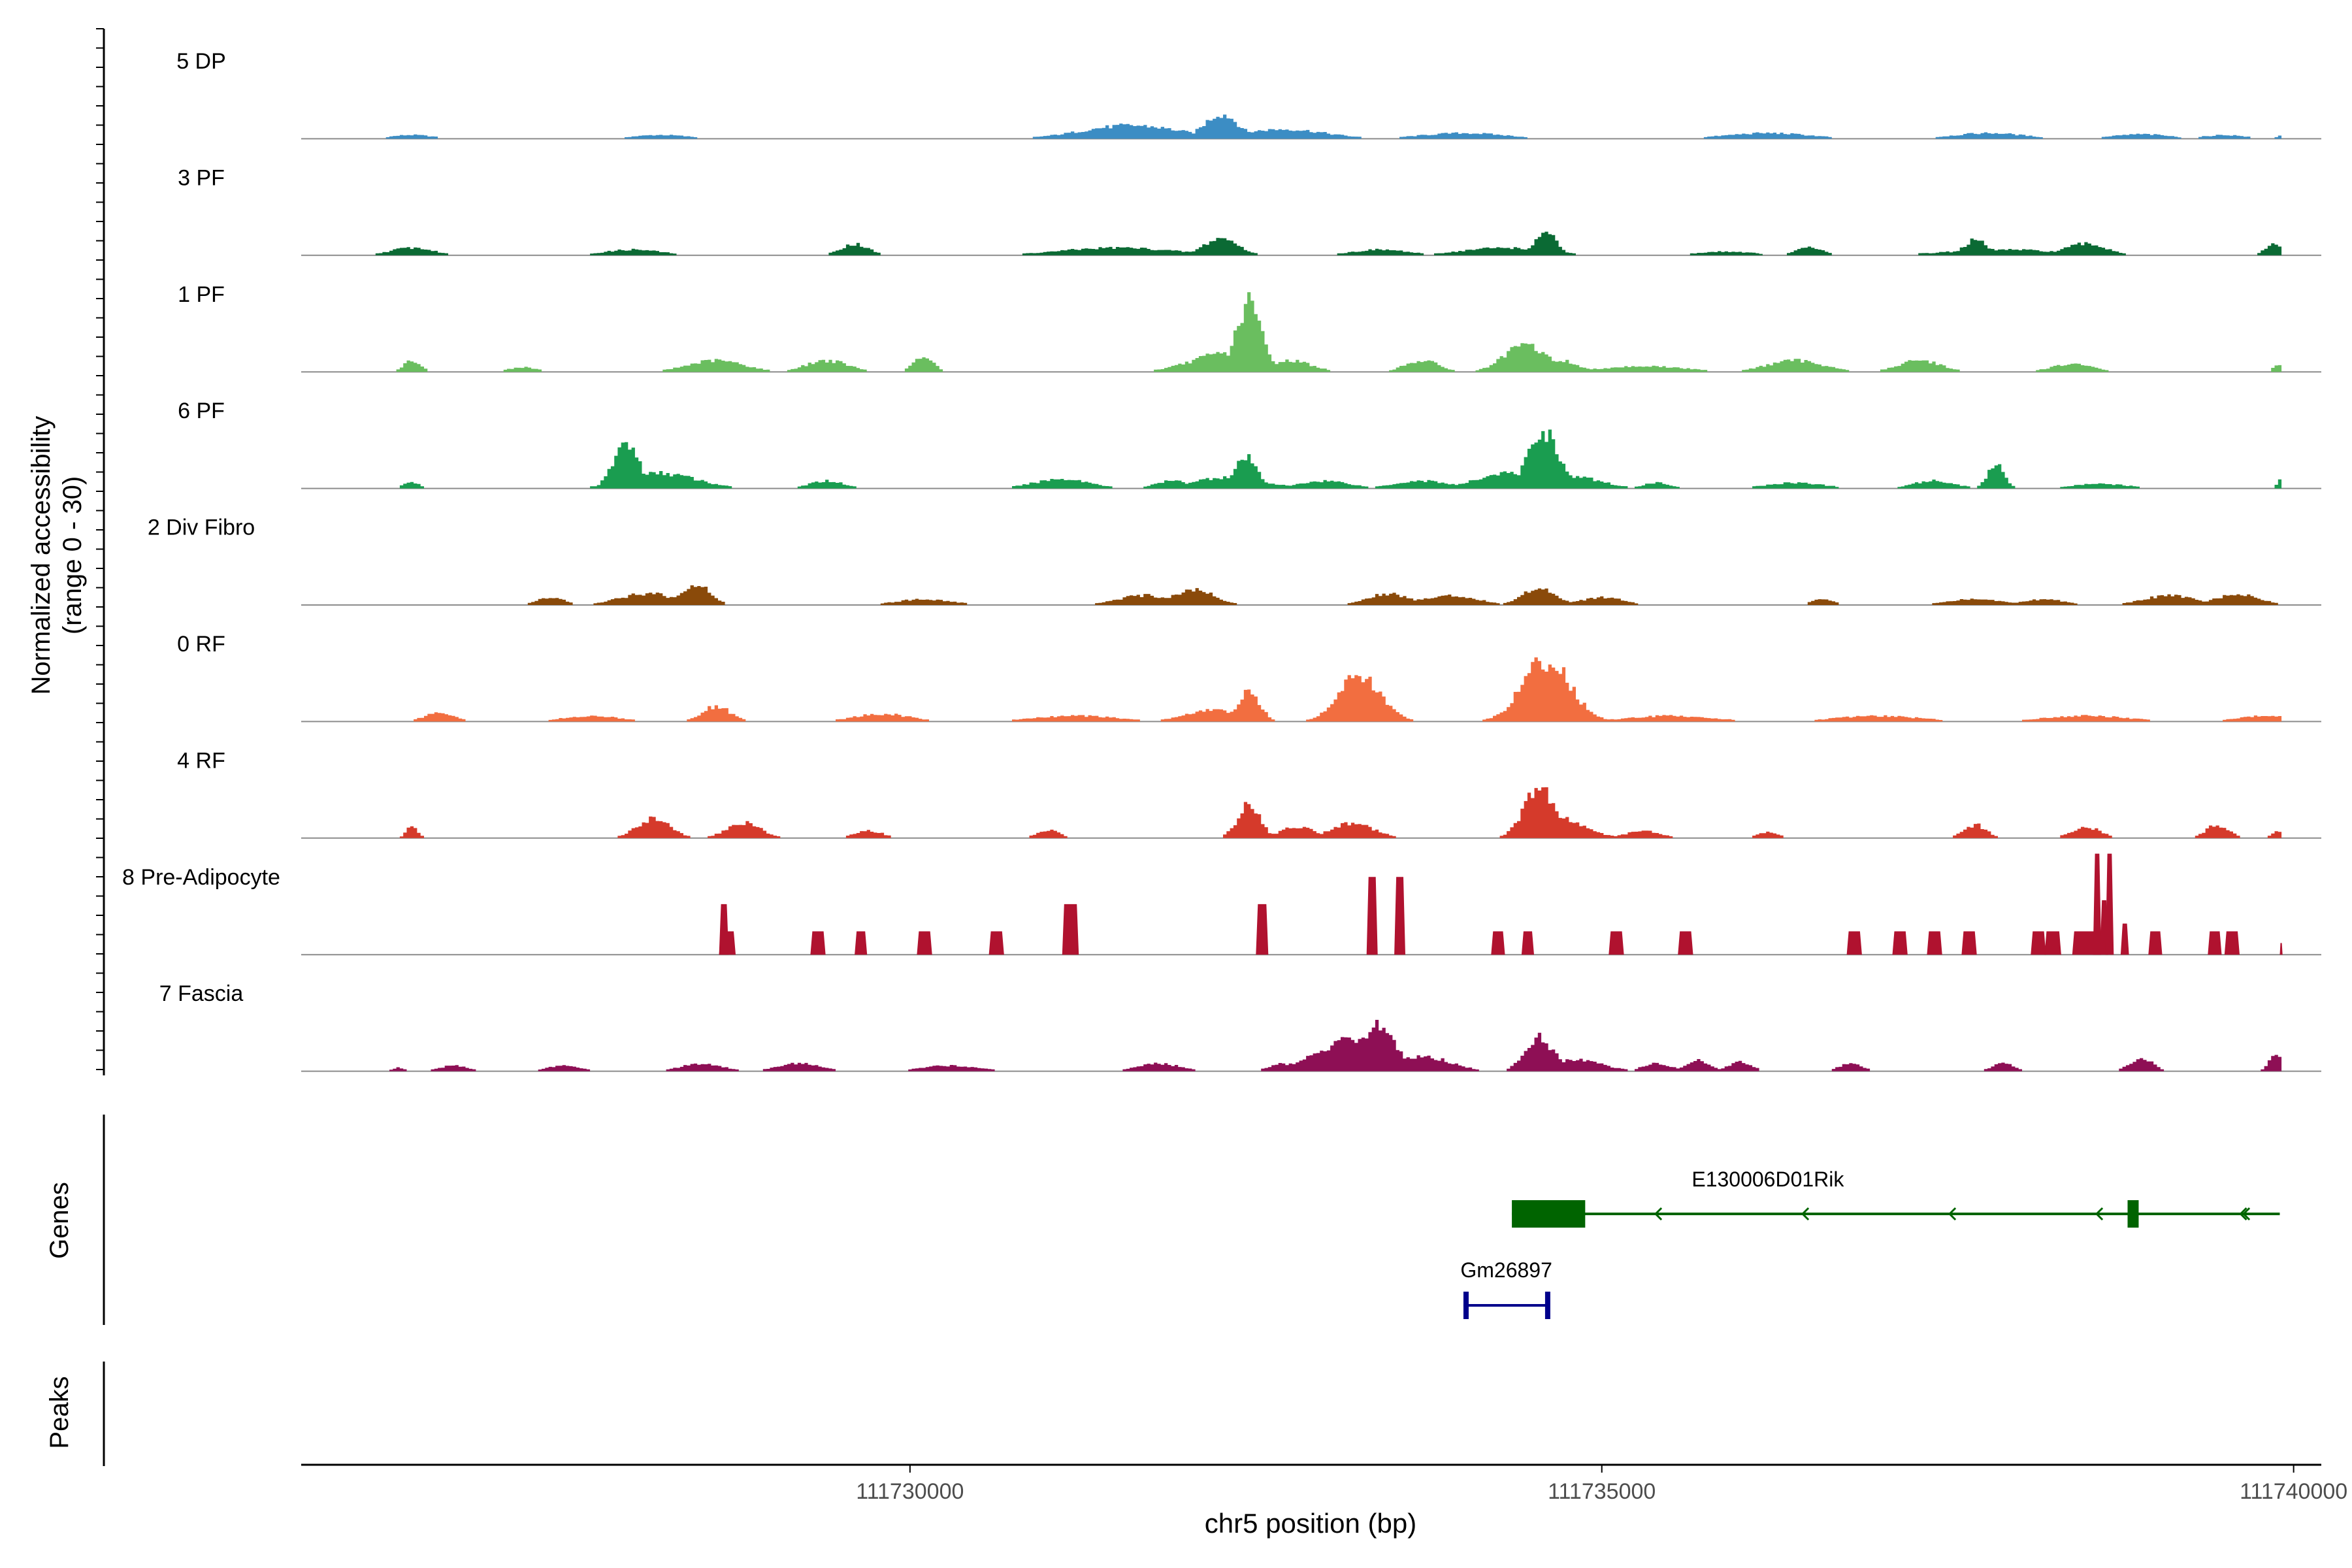  What do you see at coordinates (59, 1412) in the screenshot?
I see `peaks-section-label: Peaks` at bounding box center [59, 1412].